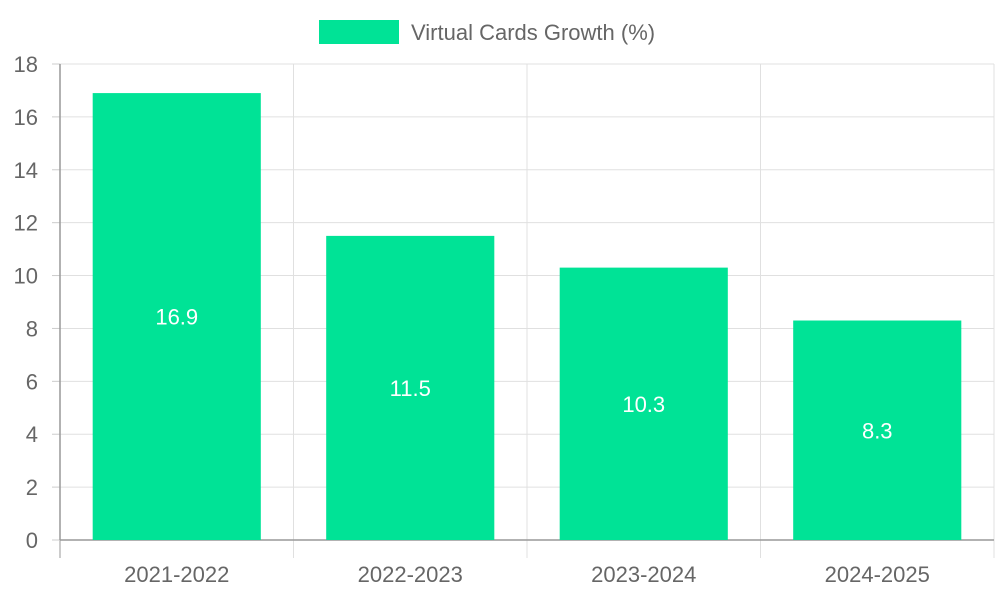 This screenshot has height=600, width=1000. What do you see at coordinates (359, 32) in the screenshot?
I see `legend-swatch` at bounding box center [359, 32].